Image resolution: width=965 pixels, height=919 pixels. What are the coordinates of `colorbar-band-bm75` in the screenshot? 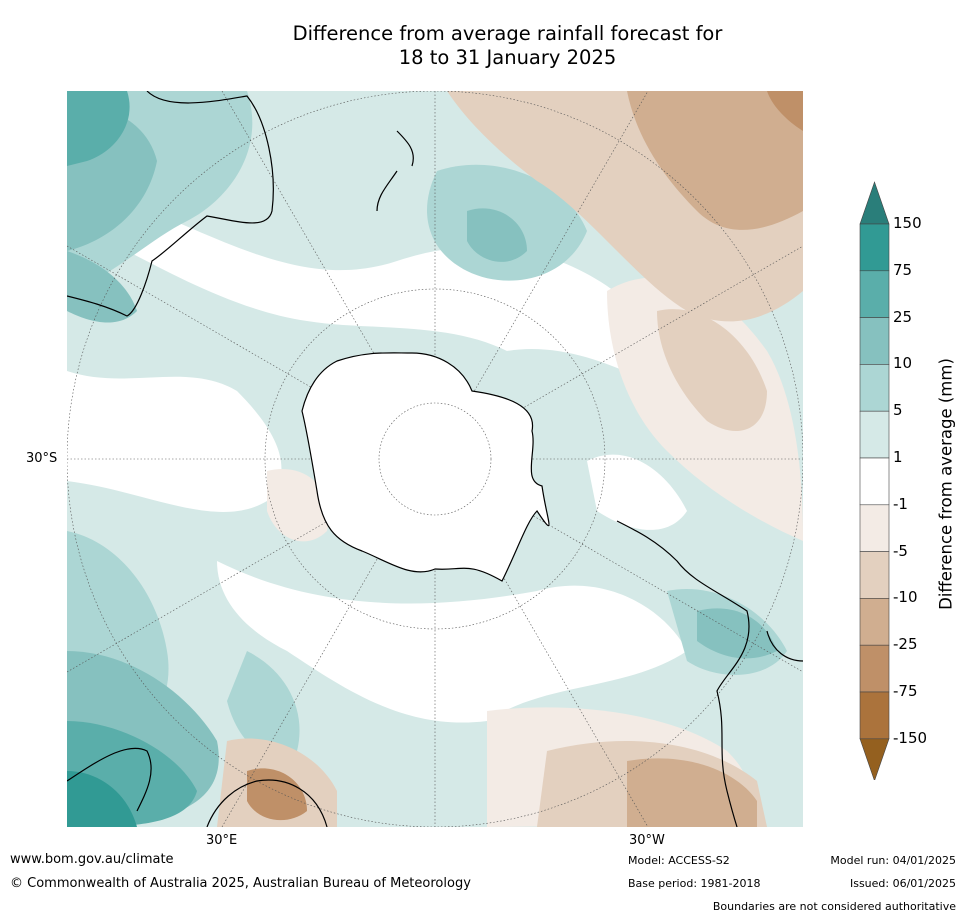 It's located at (874, 715).